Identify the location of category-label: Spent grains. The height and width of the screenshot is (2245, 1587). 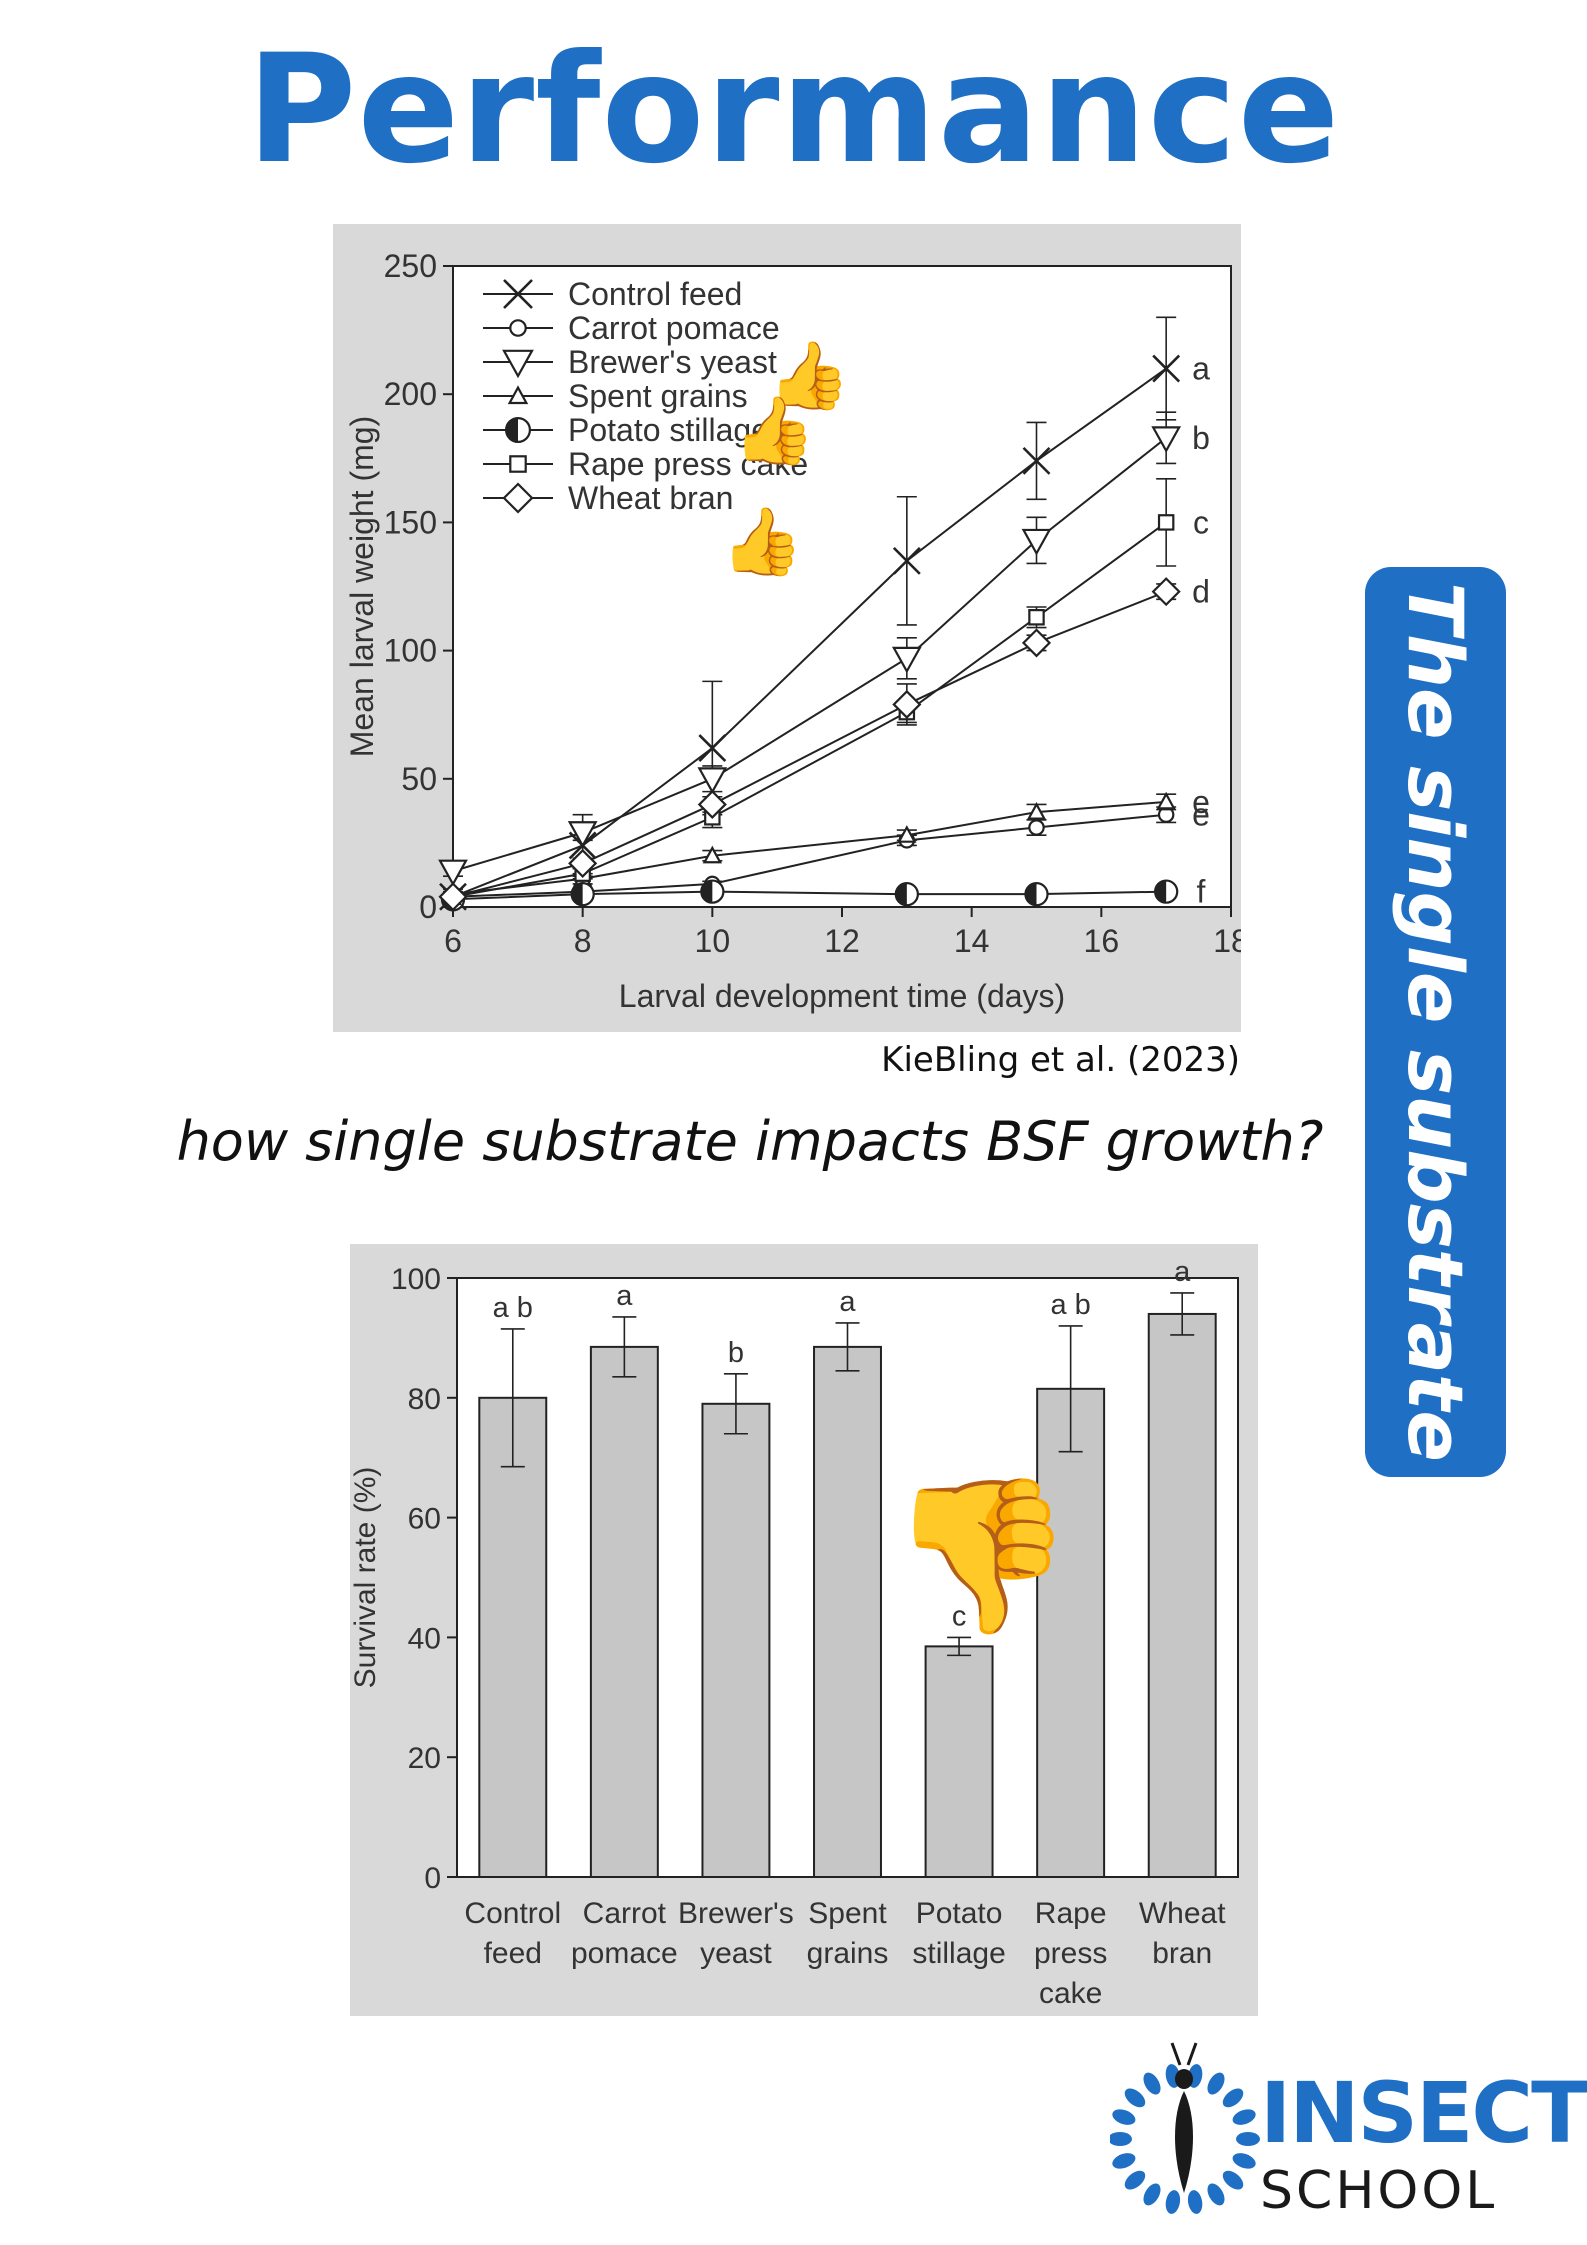
(848, 1933).